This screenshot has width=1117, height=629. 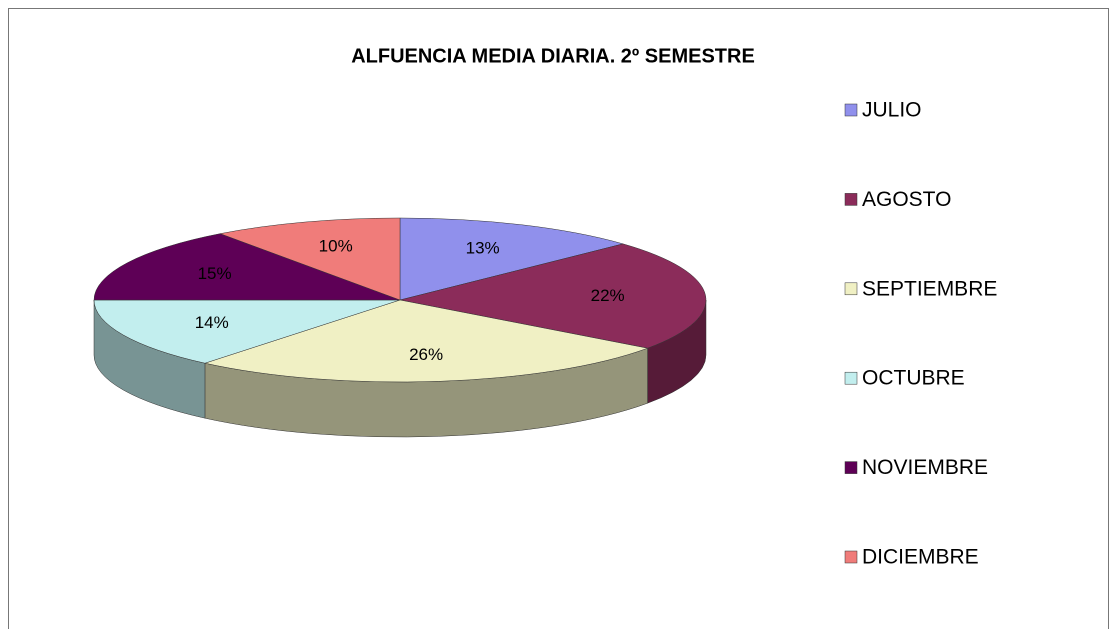 I want to click on legend-label: JULIO, so click(x=892, y=110).